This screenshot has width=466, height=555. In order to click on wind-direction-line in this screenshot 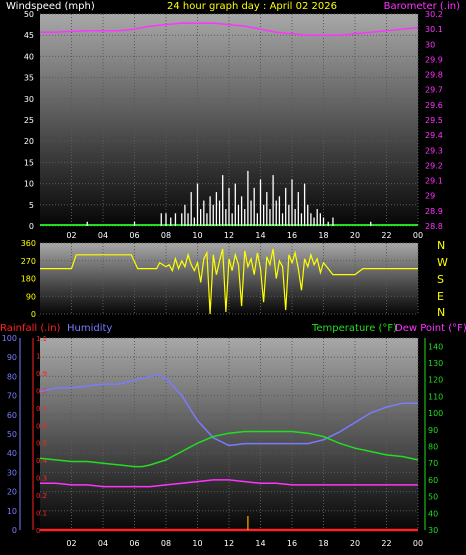, I will do `click(229, 281)`.